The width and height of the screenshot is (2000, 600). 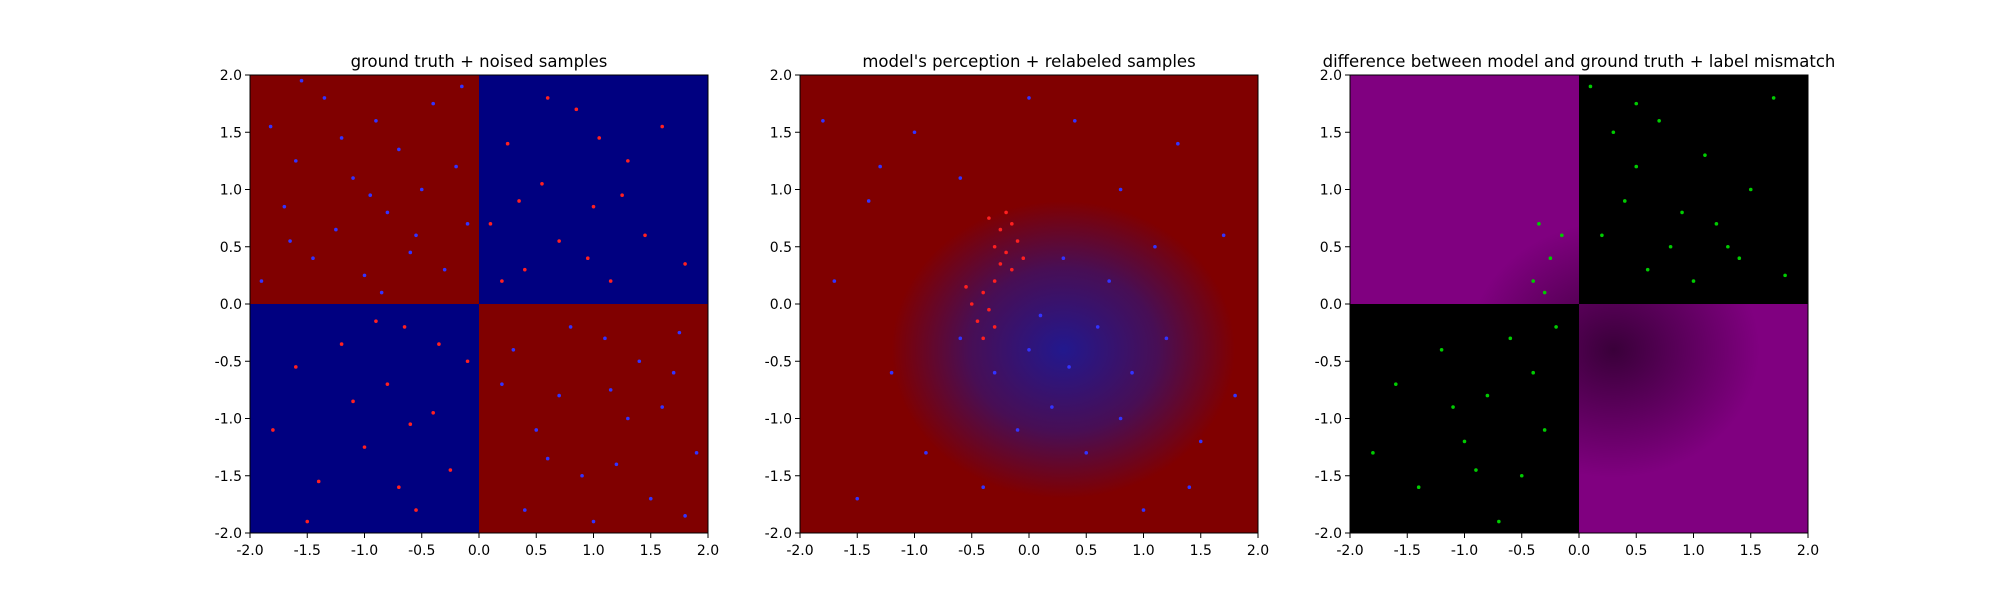 I want to click on model-perception-x-axis: -2.0 -1.5 -1.0 -0.5 0.0 0.5 1.0 1.5 2.0, so click(x=1027, y=546).